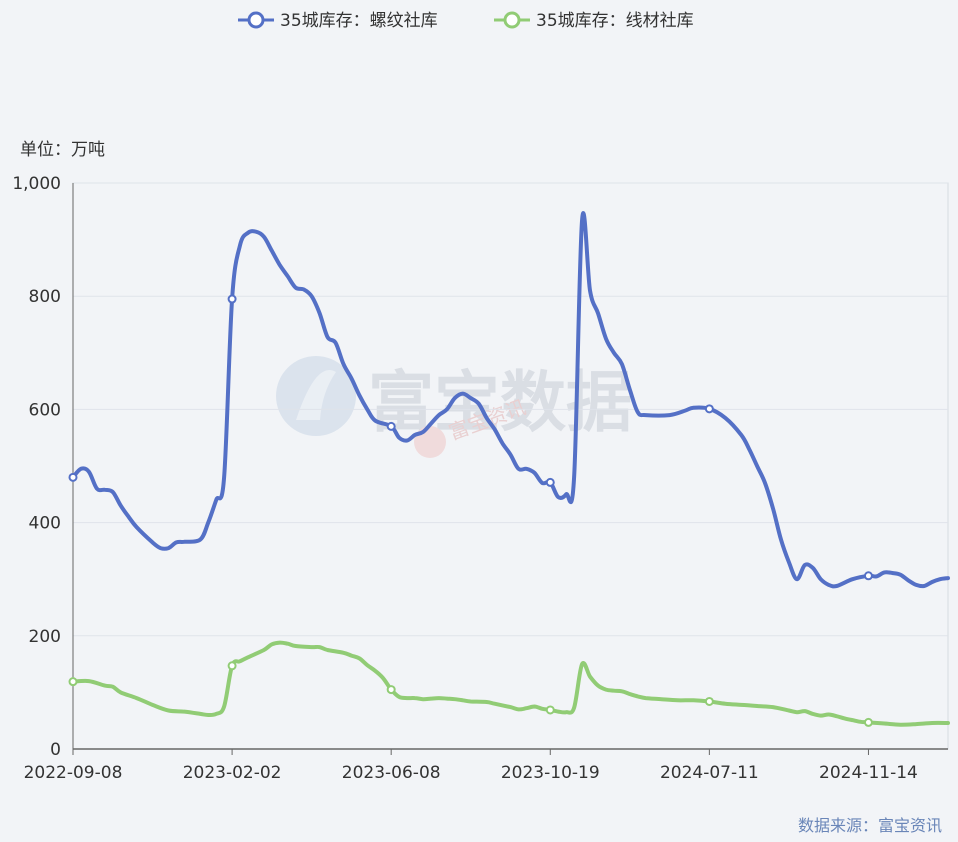 Image resolution: width=958 pixels, height=842 pixels. Describe the element at coordinates (512, 20) in the screenshot. I see `legend-wire-marker` at that location.